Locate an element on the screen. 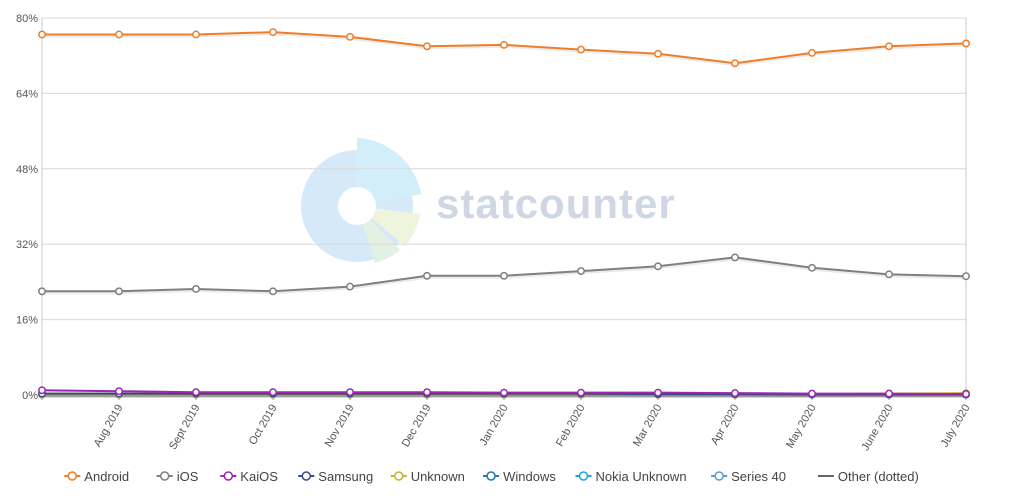 The width and height of the screenshot is (1009, 501). x-tick-label: Jan 2020 is located at coordinates (494, 425).